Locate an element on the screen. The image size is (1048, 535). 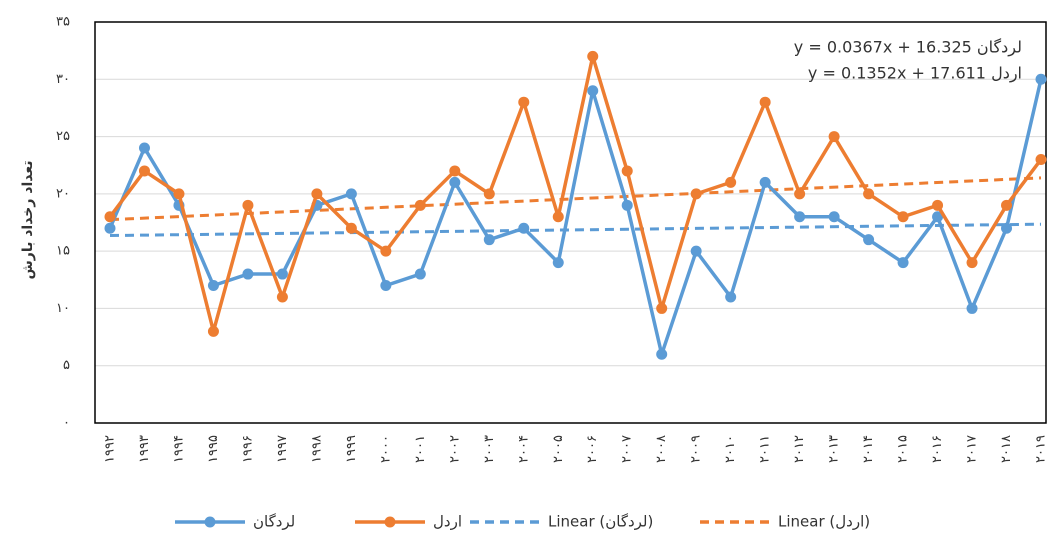
y-tick-label: ۳۵ is located at coordinates (63, 22).